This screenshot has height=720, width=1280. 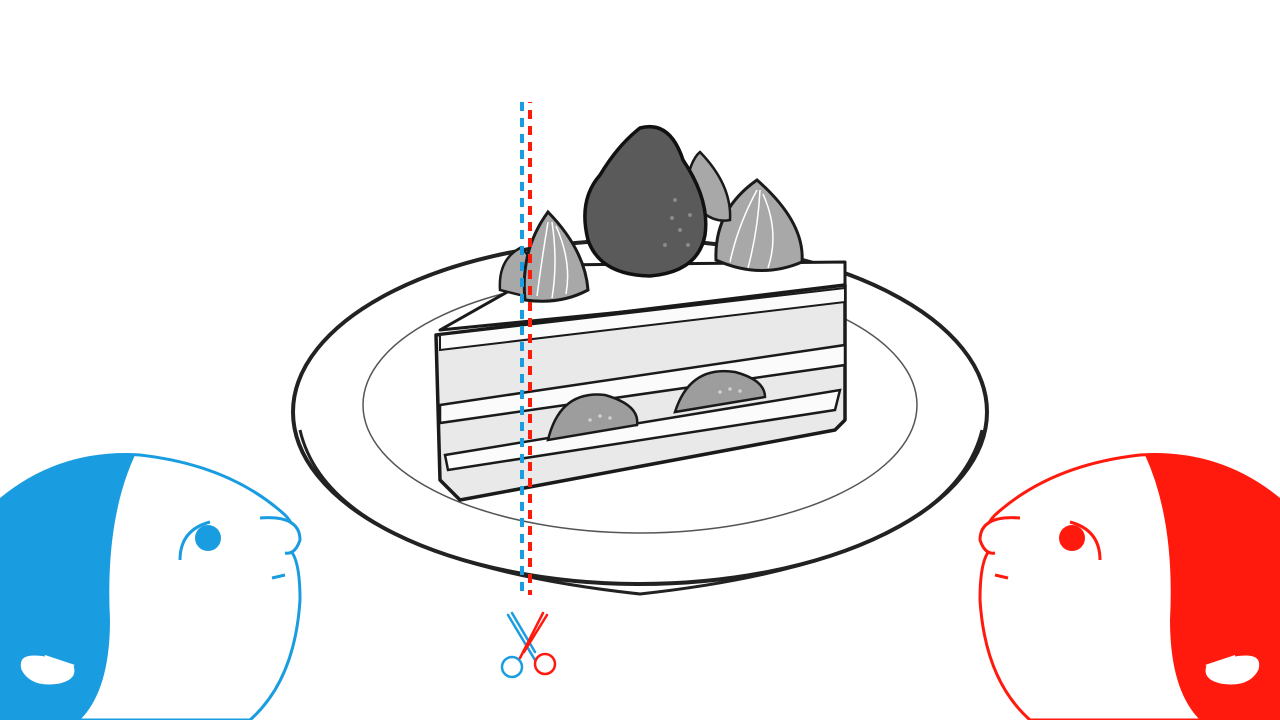 I want to click on red-player-eye, so click(x=1072, y=538).